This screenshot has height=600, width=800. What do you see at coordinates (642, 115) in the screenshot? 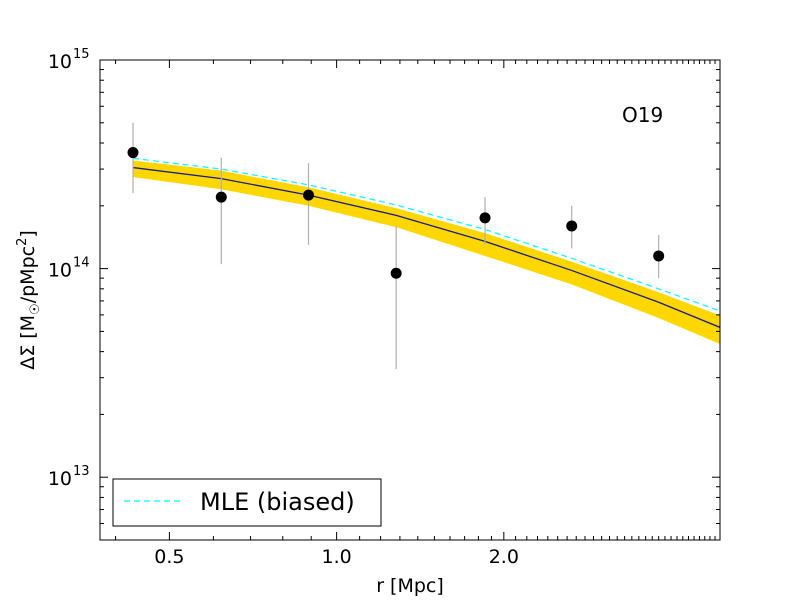
I see `annotation-label: O19` at bounding box center [642, 115].